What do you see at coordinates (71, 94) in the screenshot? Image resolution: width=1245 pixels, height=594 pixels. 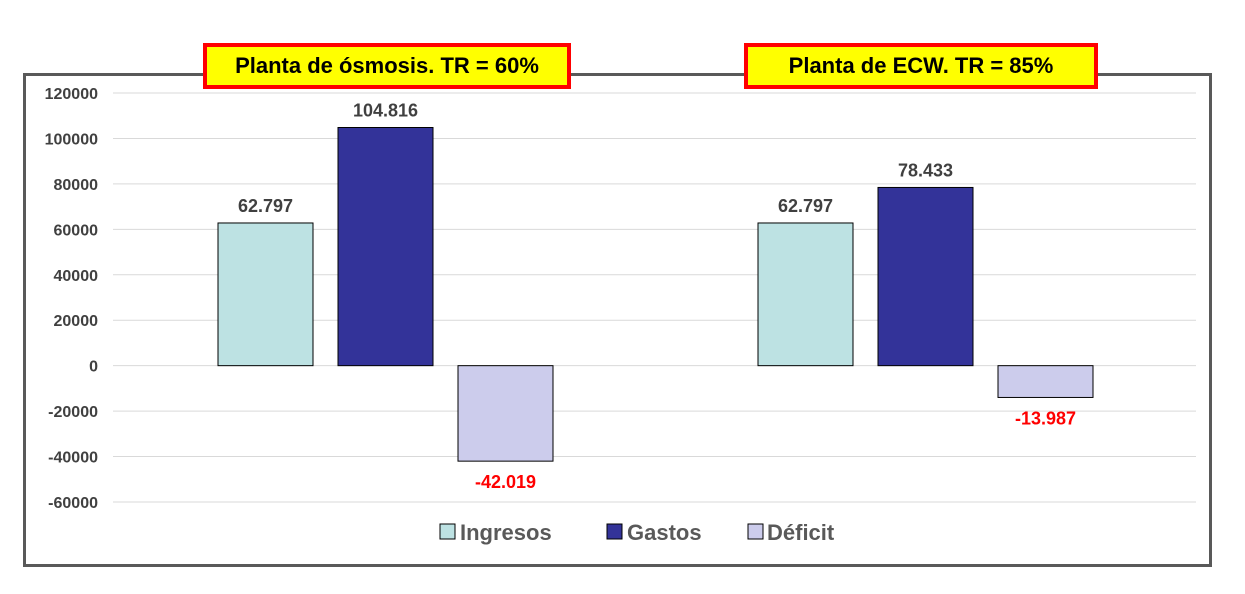 I see `y-tick-label: 120000` at bounding box center [71, 94].